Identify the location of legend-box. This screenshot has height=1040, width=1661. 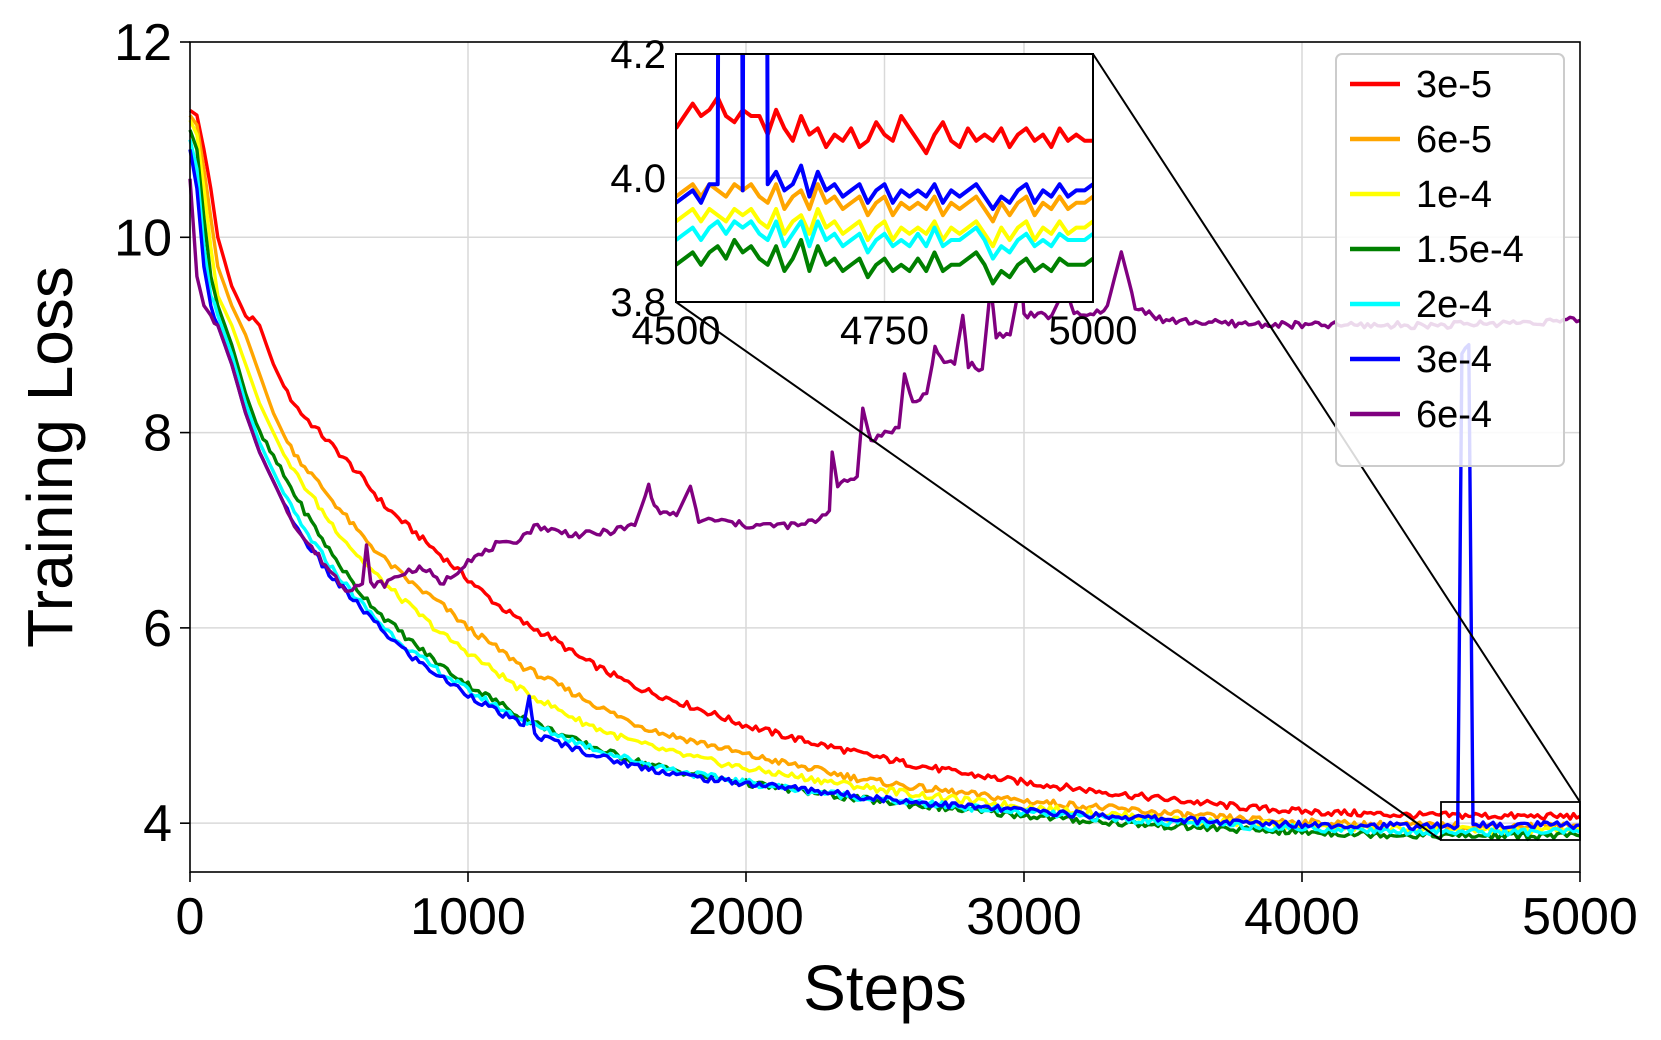
(1450, 260).